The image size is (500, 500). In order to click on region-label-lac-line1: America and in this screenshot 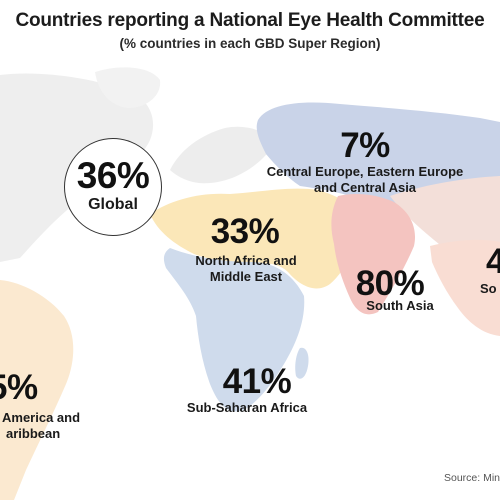, I will do `click(41, 417)`.